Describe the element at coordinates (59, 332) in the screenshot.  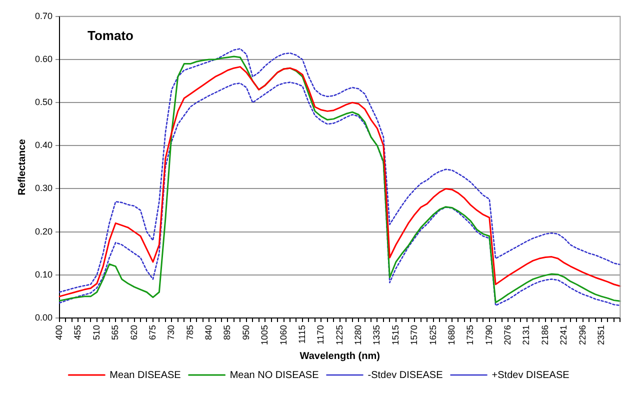
I see `x-tick-label: 400` at that location.